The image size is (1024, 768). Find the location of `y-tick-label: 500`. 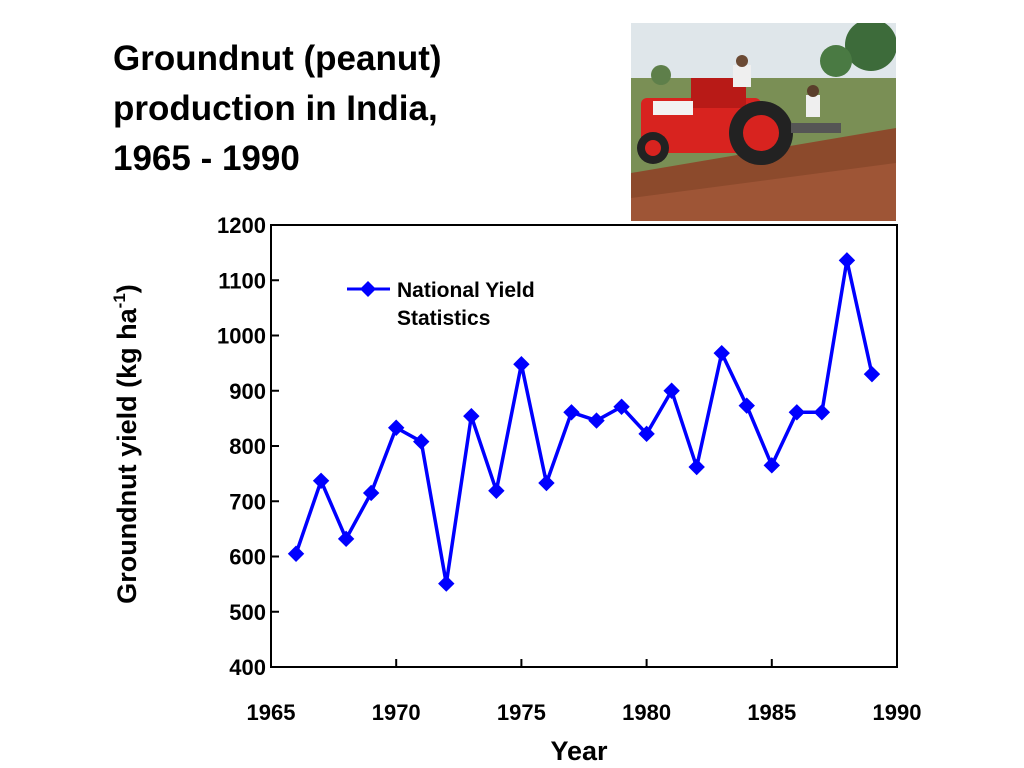

y-tick-label: 500 is located at coordinates (247, 612).